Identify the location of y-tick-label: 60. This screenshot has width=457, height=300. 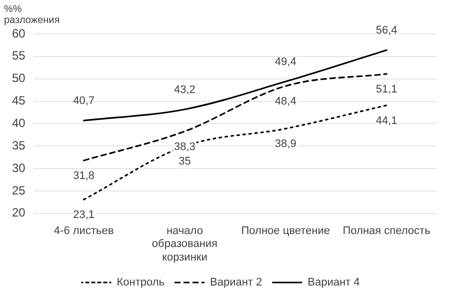
(19, 33).